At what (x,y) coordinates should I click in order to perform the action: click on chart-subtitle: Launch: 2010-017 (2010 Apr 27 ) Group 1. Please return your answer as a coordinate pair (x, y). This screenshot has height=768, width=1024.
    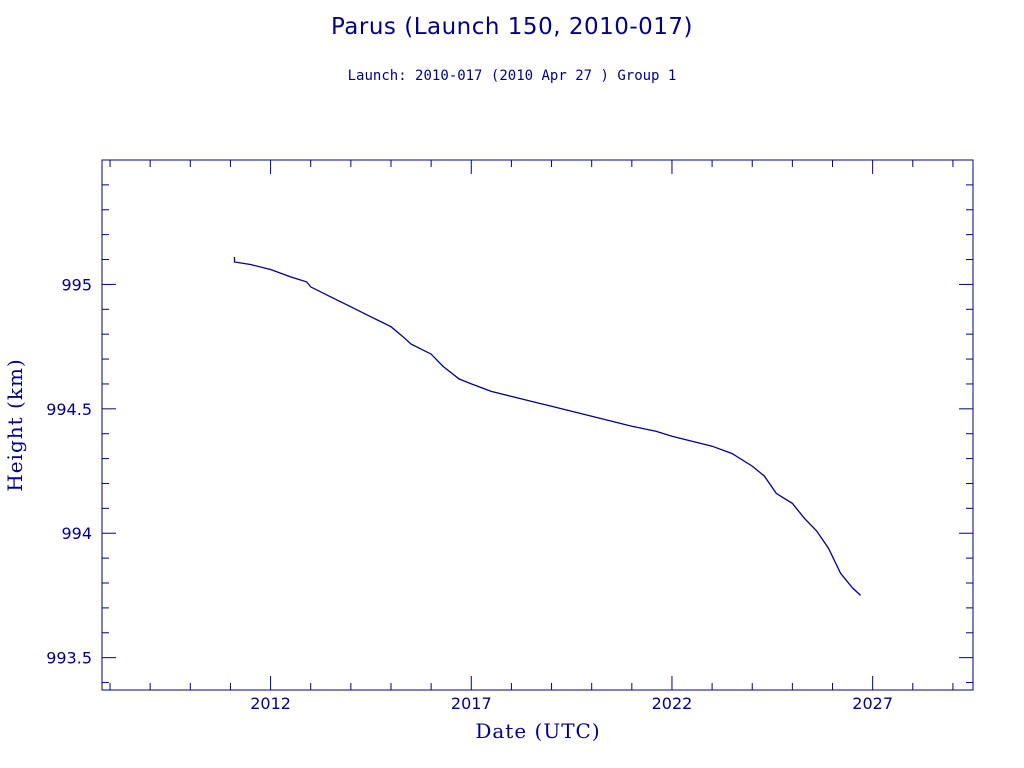
    Looking at the image, I should click on (512, 76).